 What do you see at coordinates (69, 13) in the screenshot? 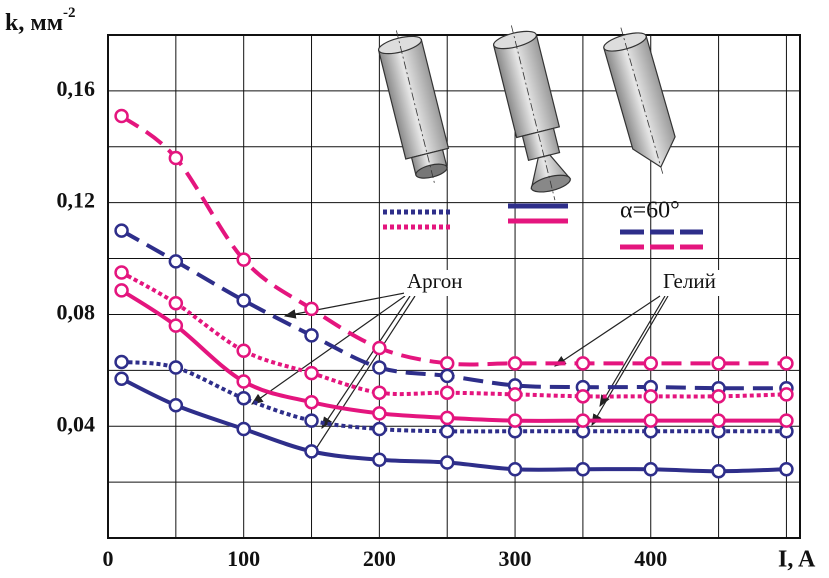
I see `y-axis-label-sup: -2` at bounding box center [69, 13].